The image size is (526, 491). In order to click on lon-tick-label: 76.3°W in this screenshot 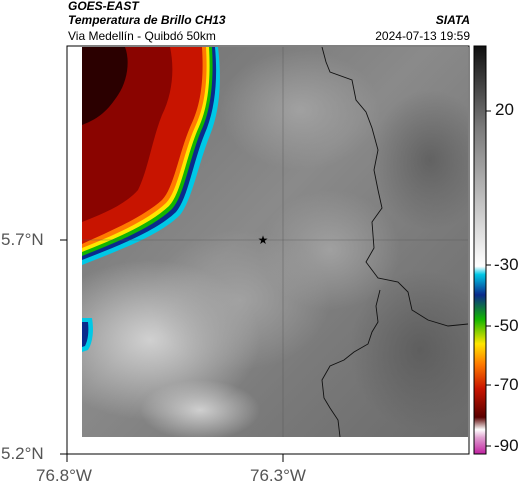, I will do `click(278, 475)`.